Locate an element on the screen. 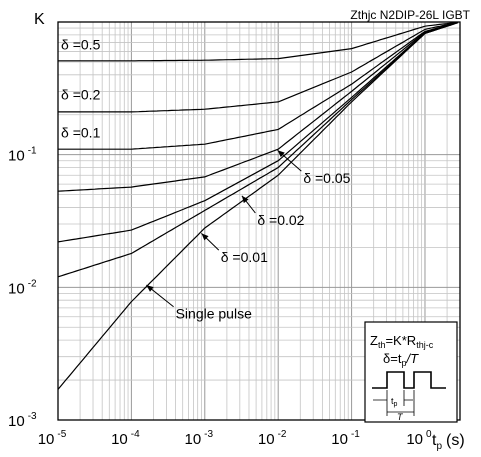  x-tick-label: 10 -1 is located at coordinates (345, 438).